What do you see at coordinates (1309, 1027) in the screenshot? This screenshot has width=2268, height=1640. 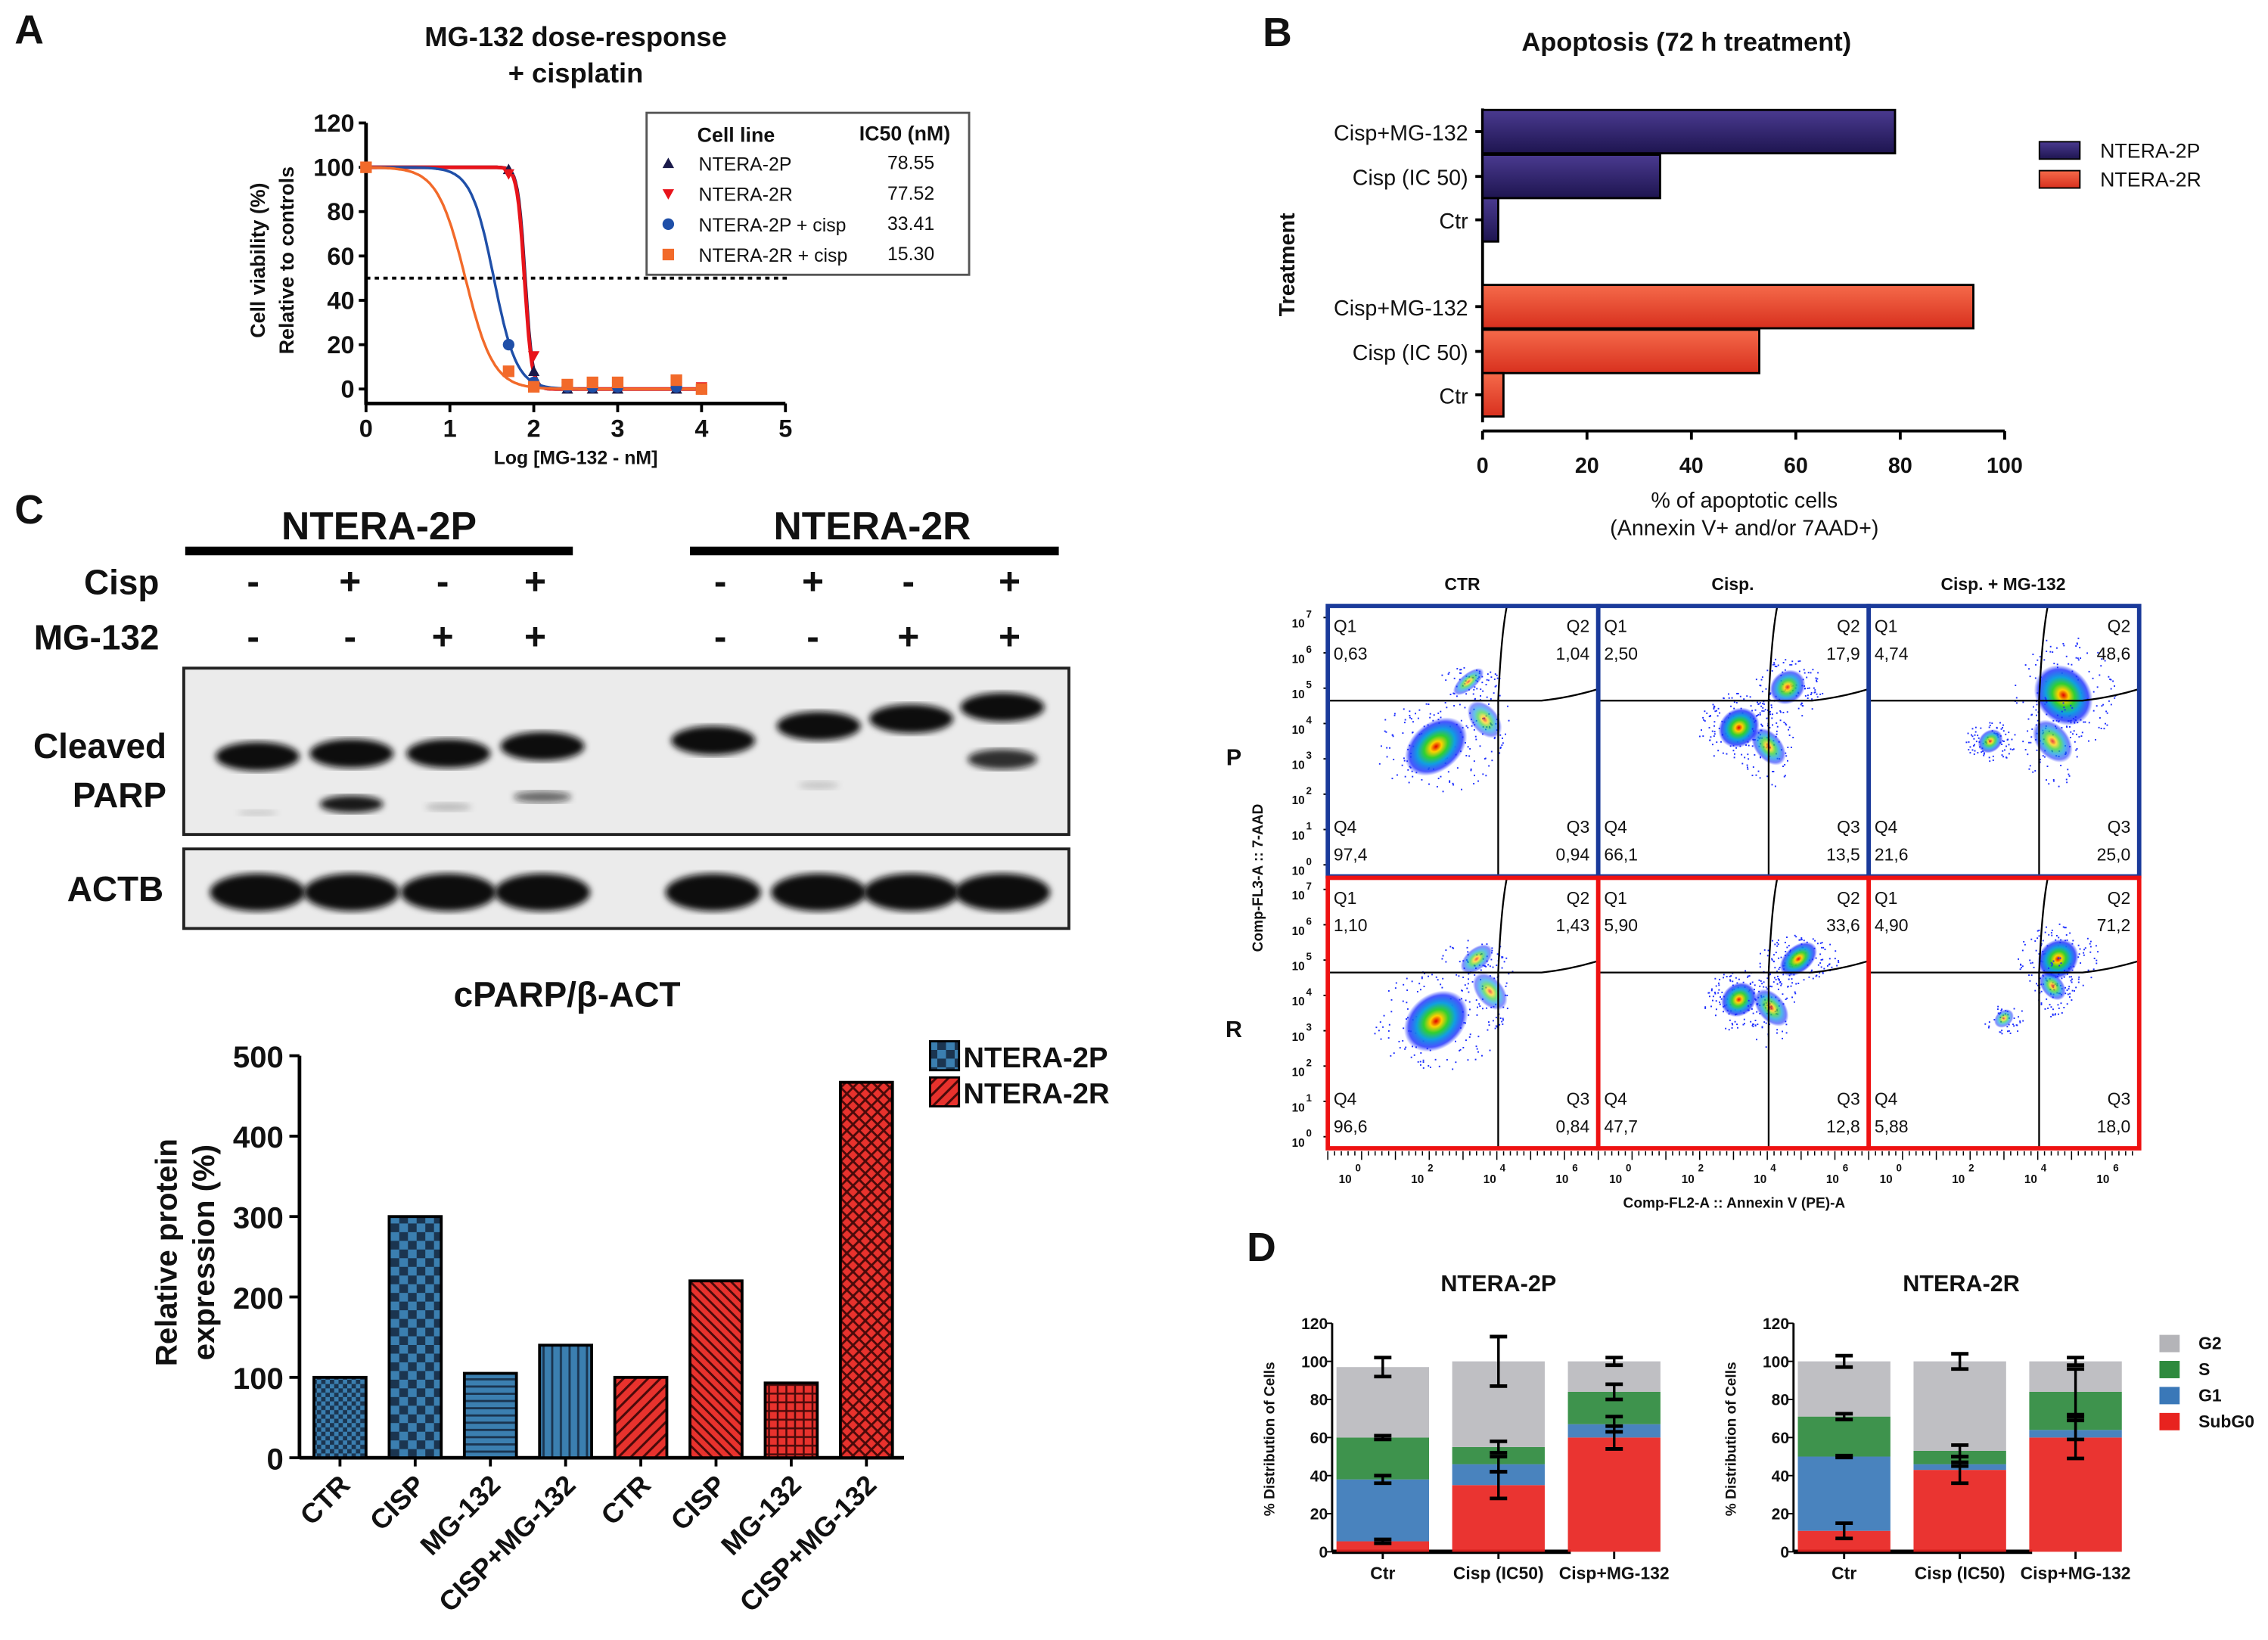 I see `y-tick-exponent: 3` at bounding box center [1309, 1027].